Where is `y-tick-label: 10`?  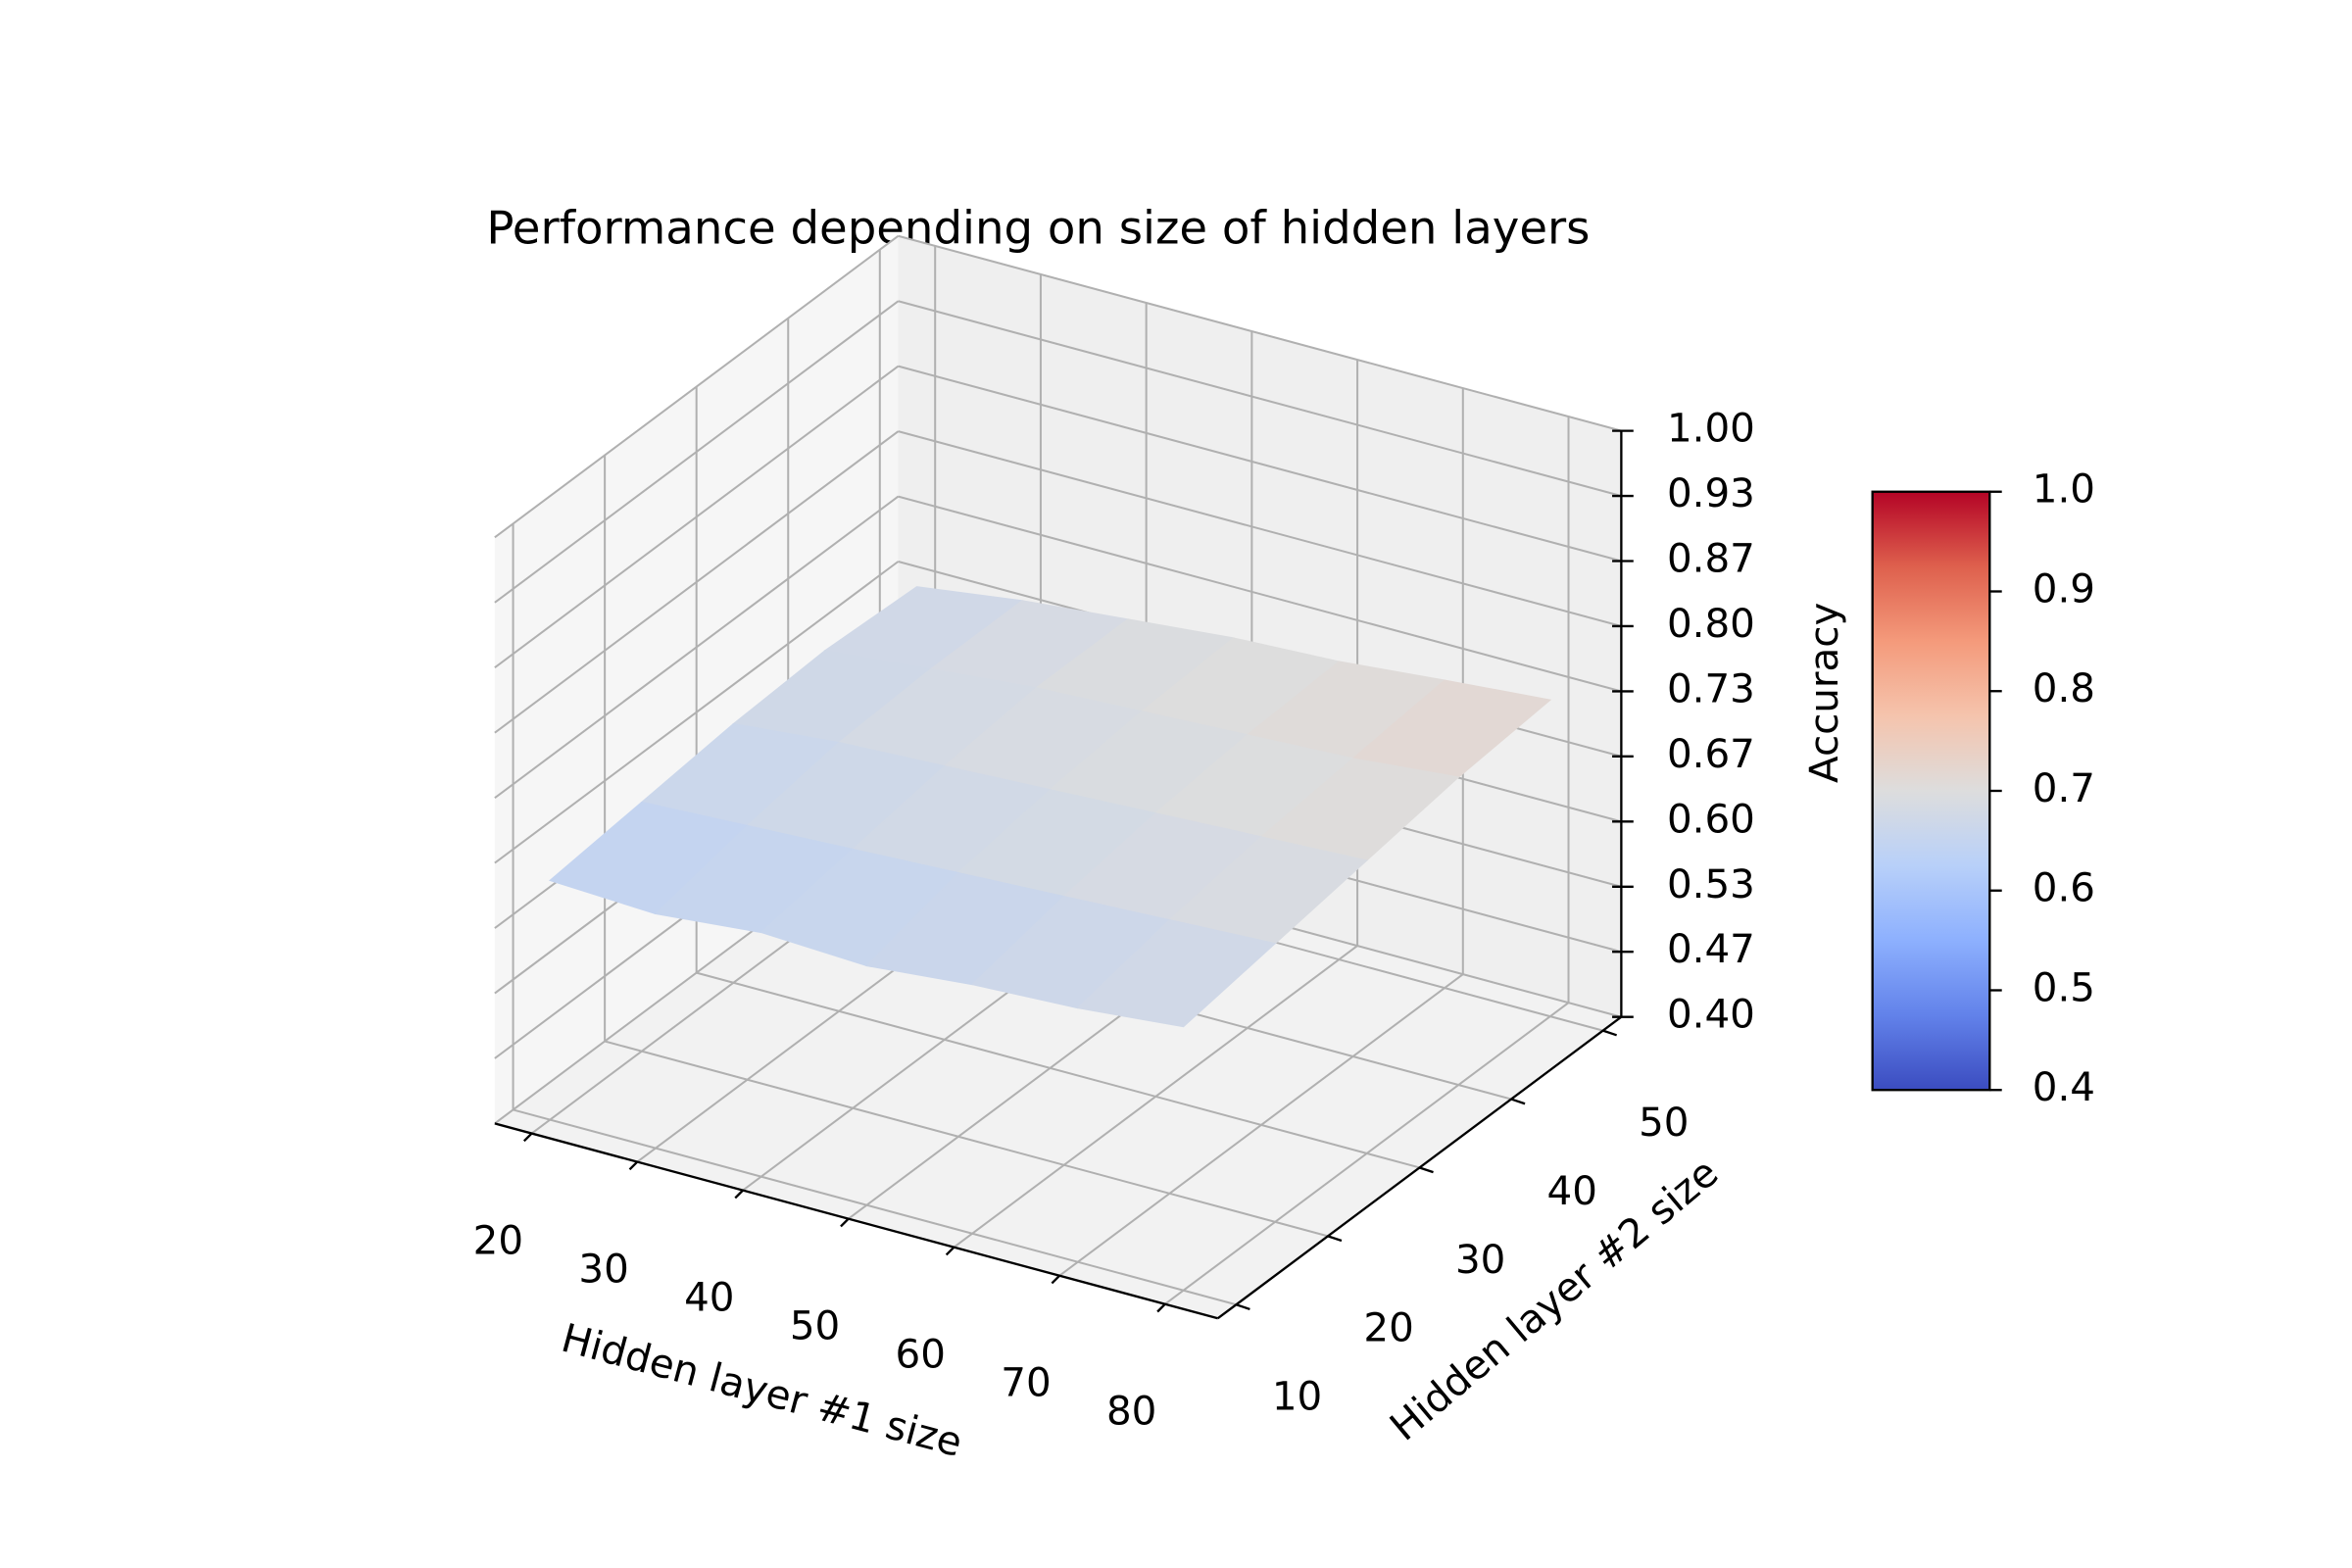
y-tick-label: 10 is located at coordinates (1297, 1397).